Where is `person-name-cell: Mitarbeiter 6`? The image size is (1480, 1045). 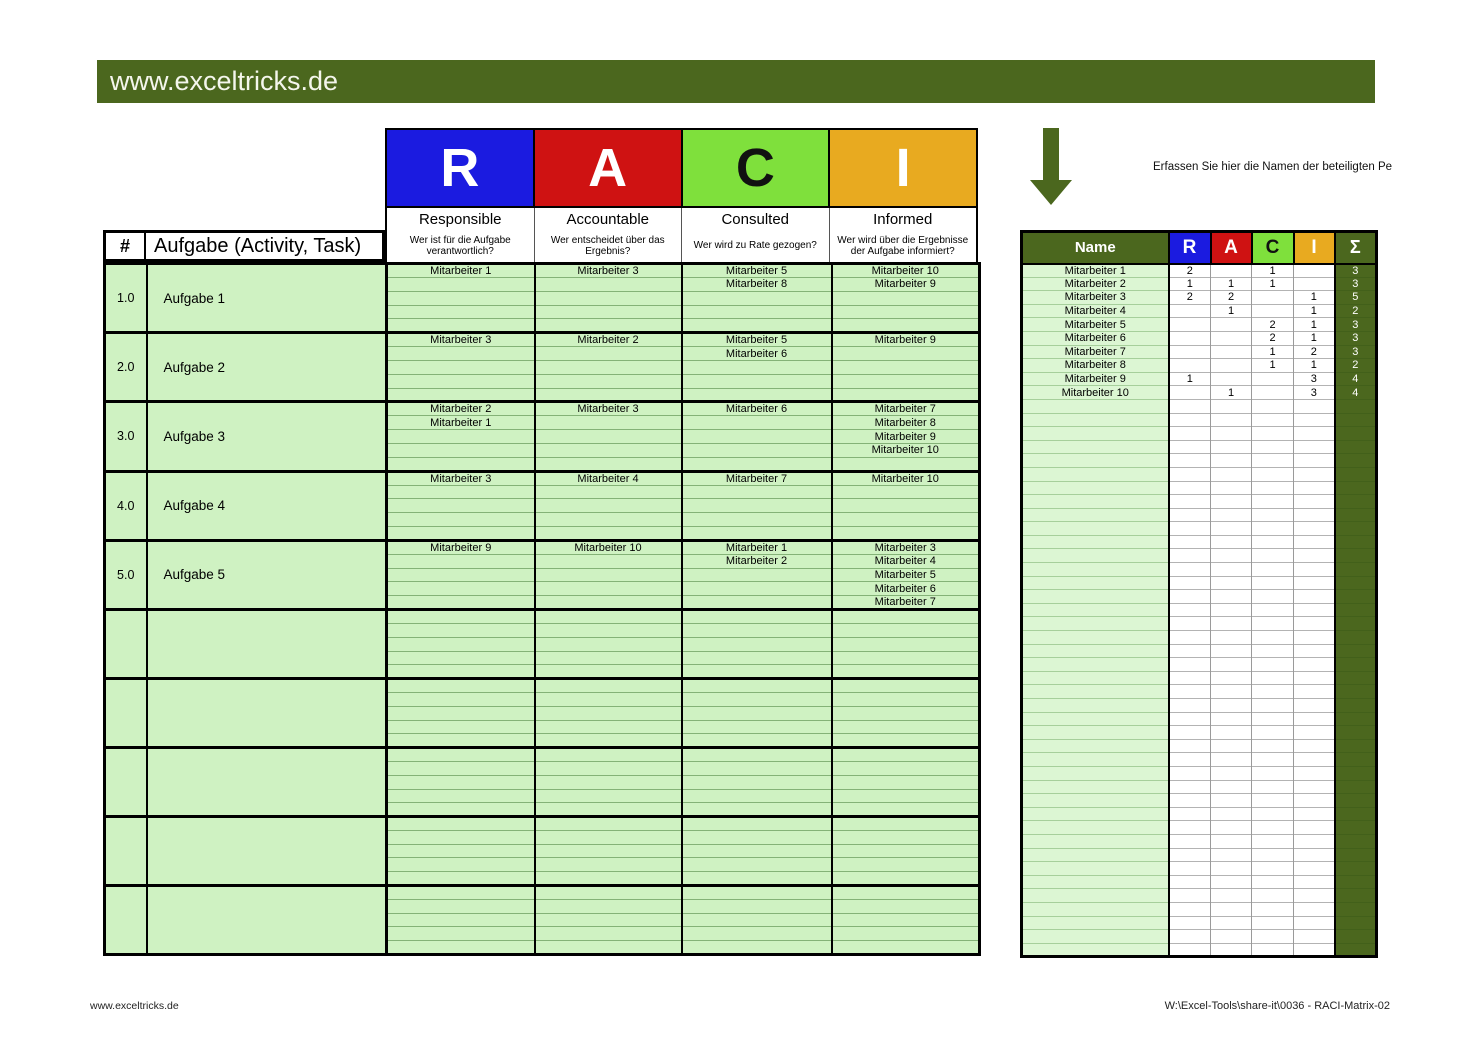 person-name-cell: Mitarbeiter 6 is located at coordinates (1095, 338).